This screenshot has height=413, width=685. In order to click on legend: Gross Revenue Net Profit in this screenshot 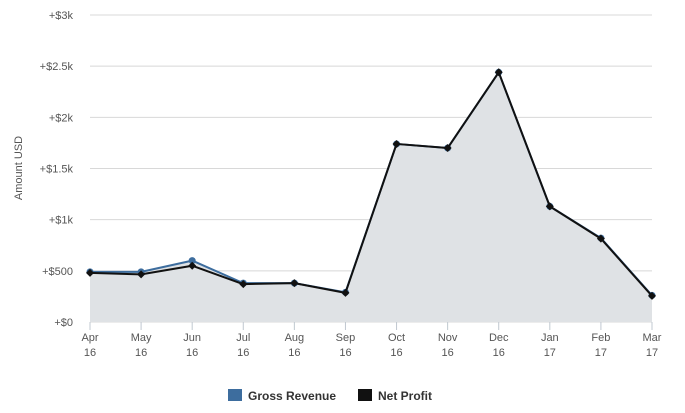, I will do `click(330, 396)`.